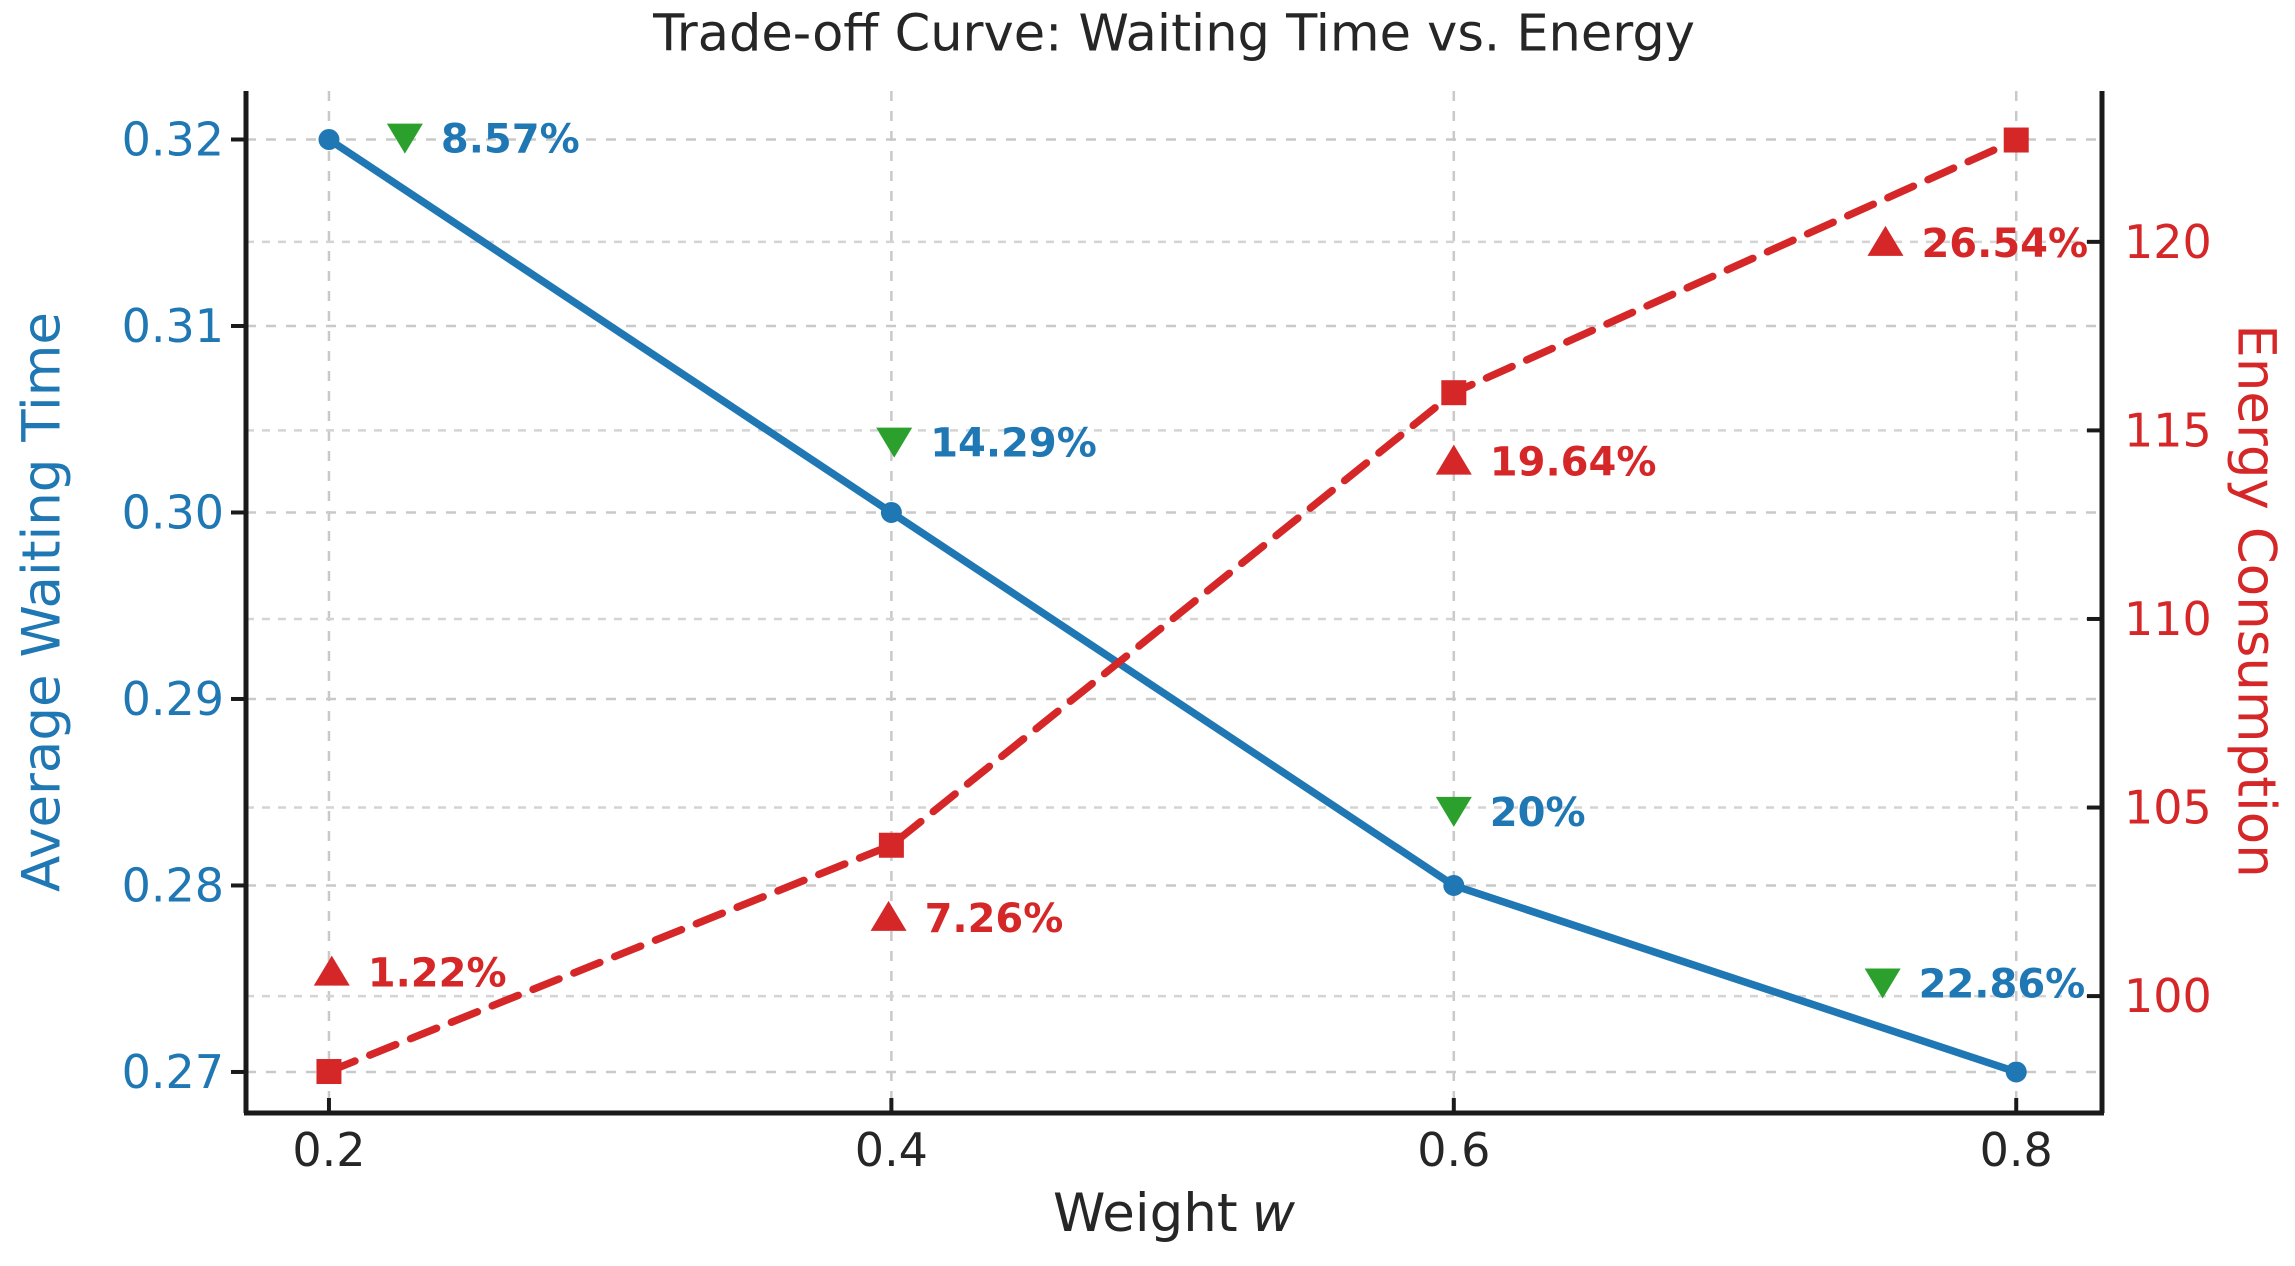 This screenshot has width=2295, height=1266. Describe the element at coordinates (2168, 619) in the screenshot. I see `right-tick-label-2: 110` at that location.